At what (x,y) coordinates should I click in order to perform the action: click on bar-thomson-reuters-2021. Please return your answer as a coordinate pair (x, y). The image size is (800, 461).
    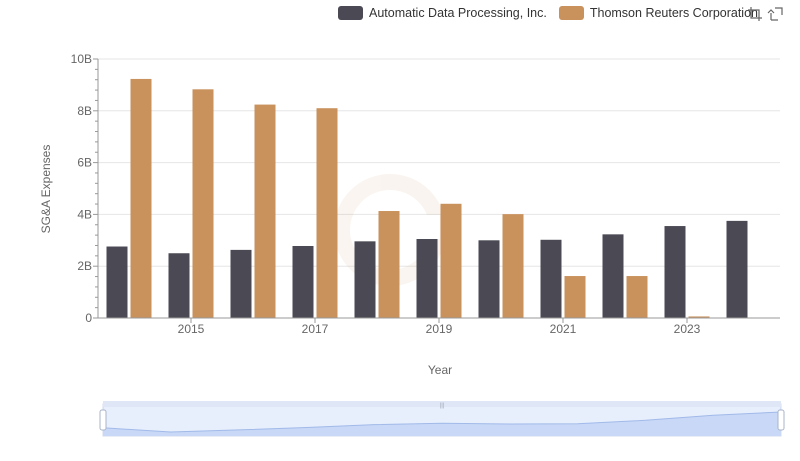
    Looking at the image, I should click on (575, 297).